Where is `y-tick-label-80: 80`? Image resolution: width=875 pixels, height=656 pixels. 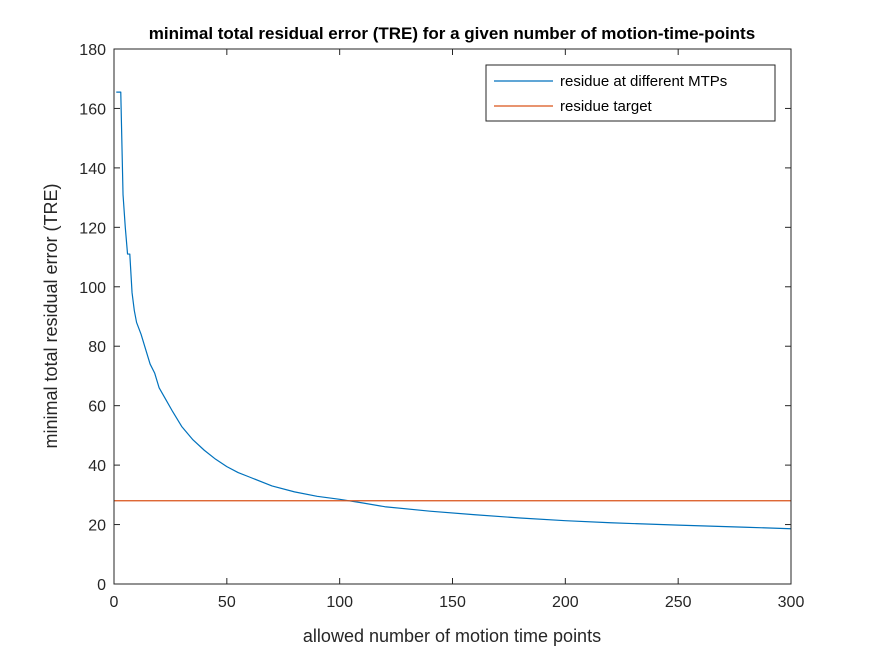
y-tick-label-80: 80 is located at coordinates (97, 347).